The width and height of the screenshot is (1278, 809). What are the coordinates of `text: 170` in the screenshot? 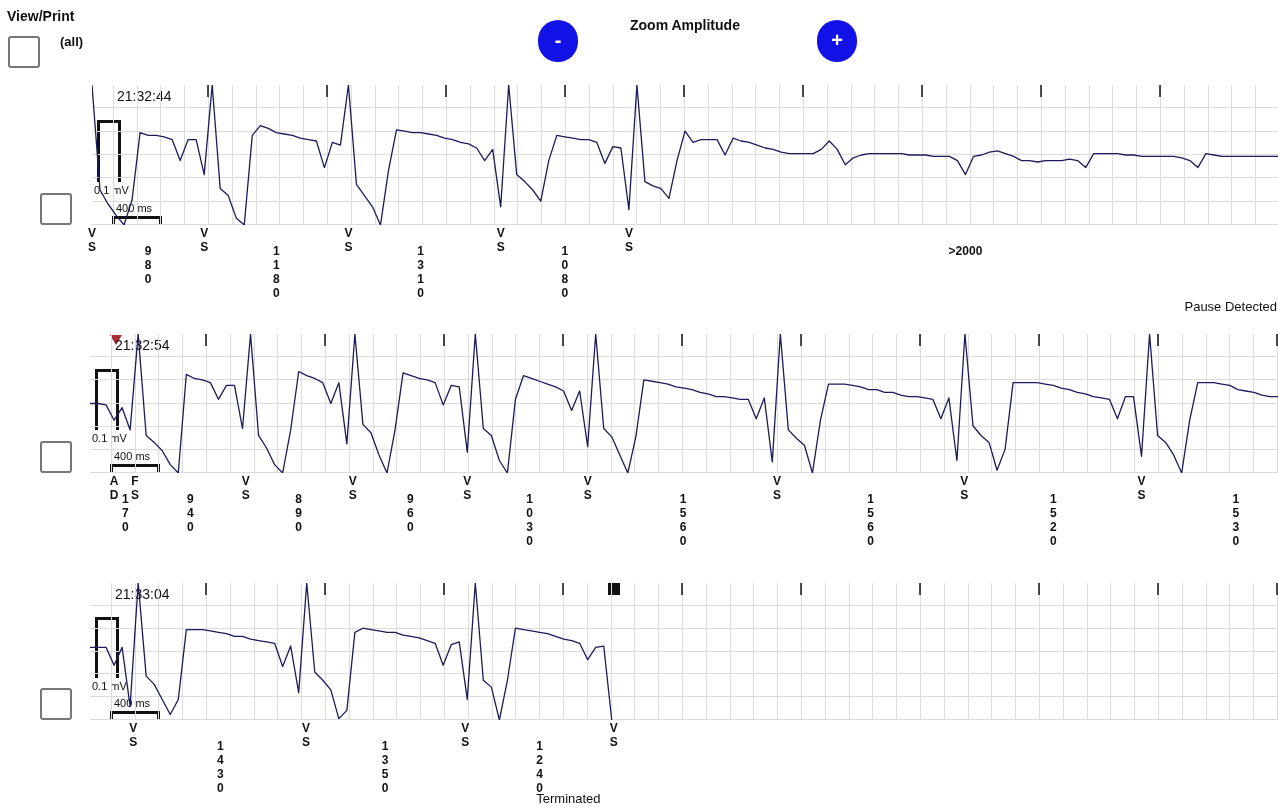 It's located at (125, 513).